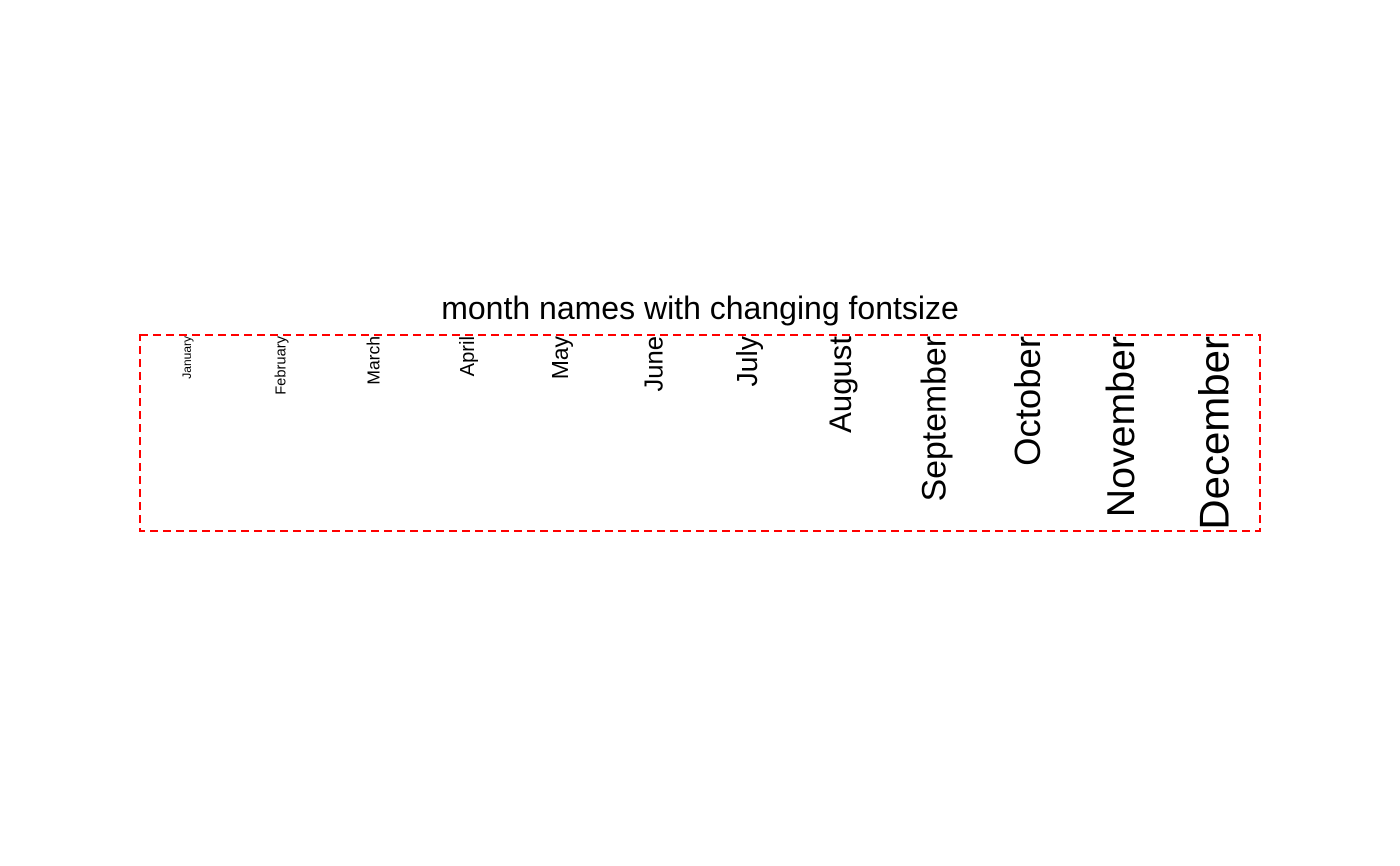 Image resolution: width=1400 pixels, height=866 pixels. I want to click on month-label-december: December, so click(1214, 433).